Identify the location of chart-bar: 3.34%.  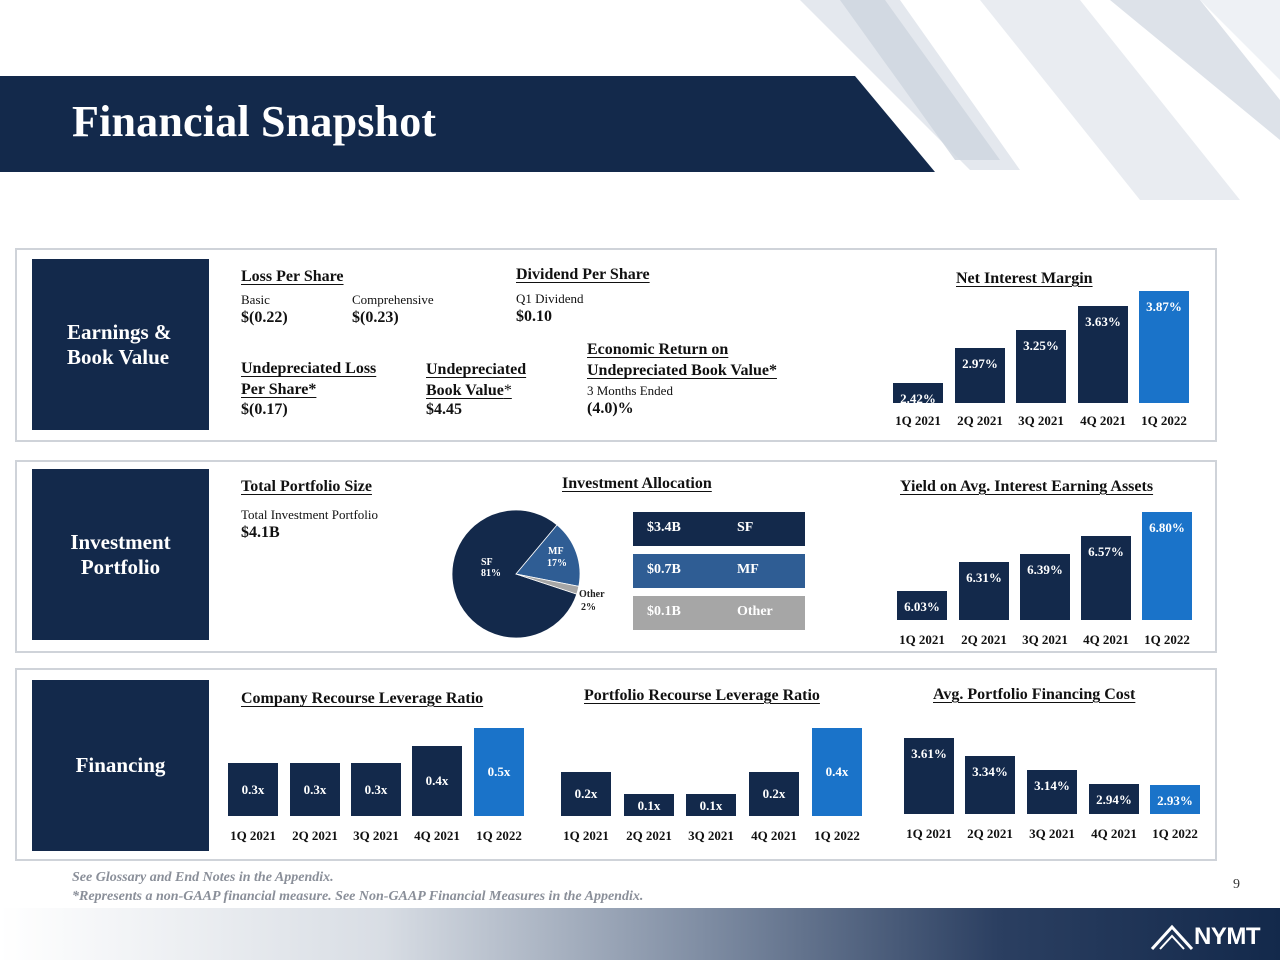
(990, 785).